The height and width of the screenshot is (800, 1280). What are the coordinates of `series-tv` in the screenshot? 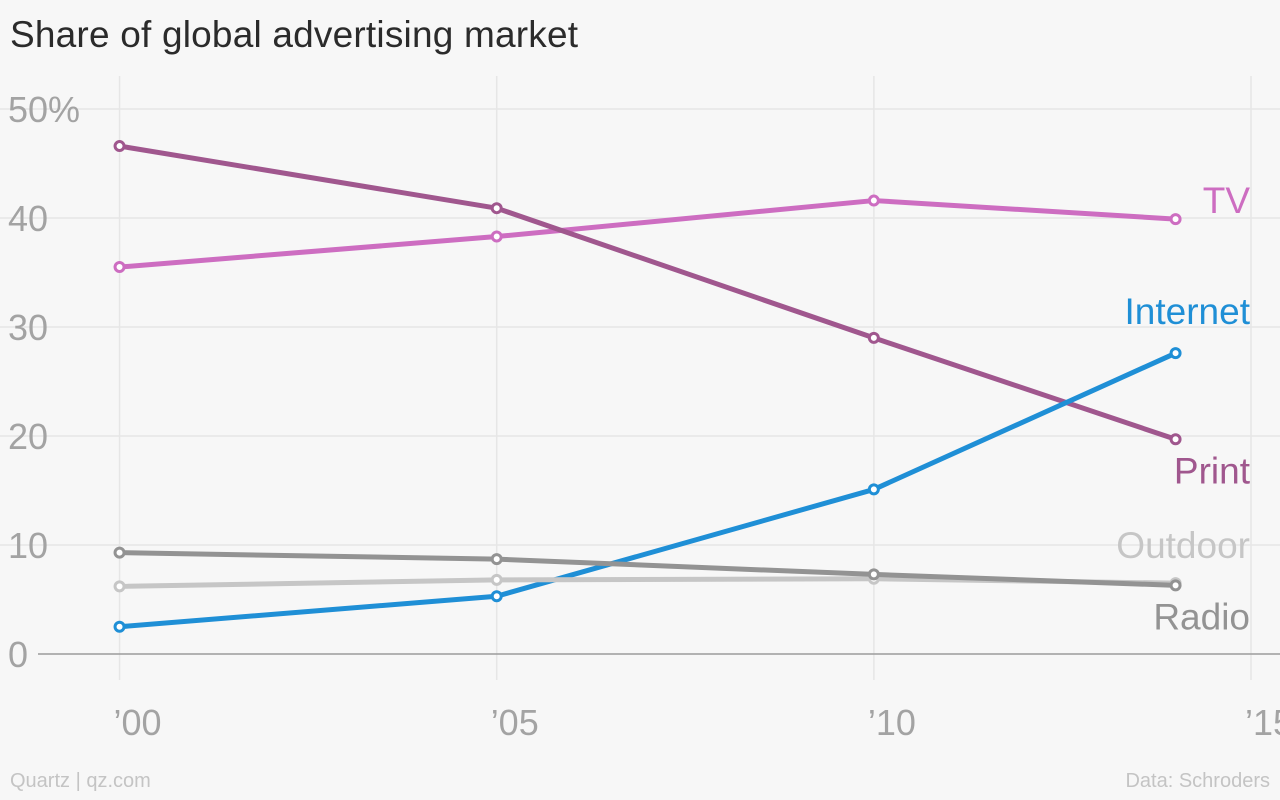 It's located at (647, 234).